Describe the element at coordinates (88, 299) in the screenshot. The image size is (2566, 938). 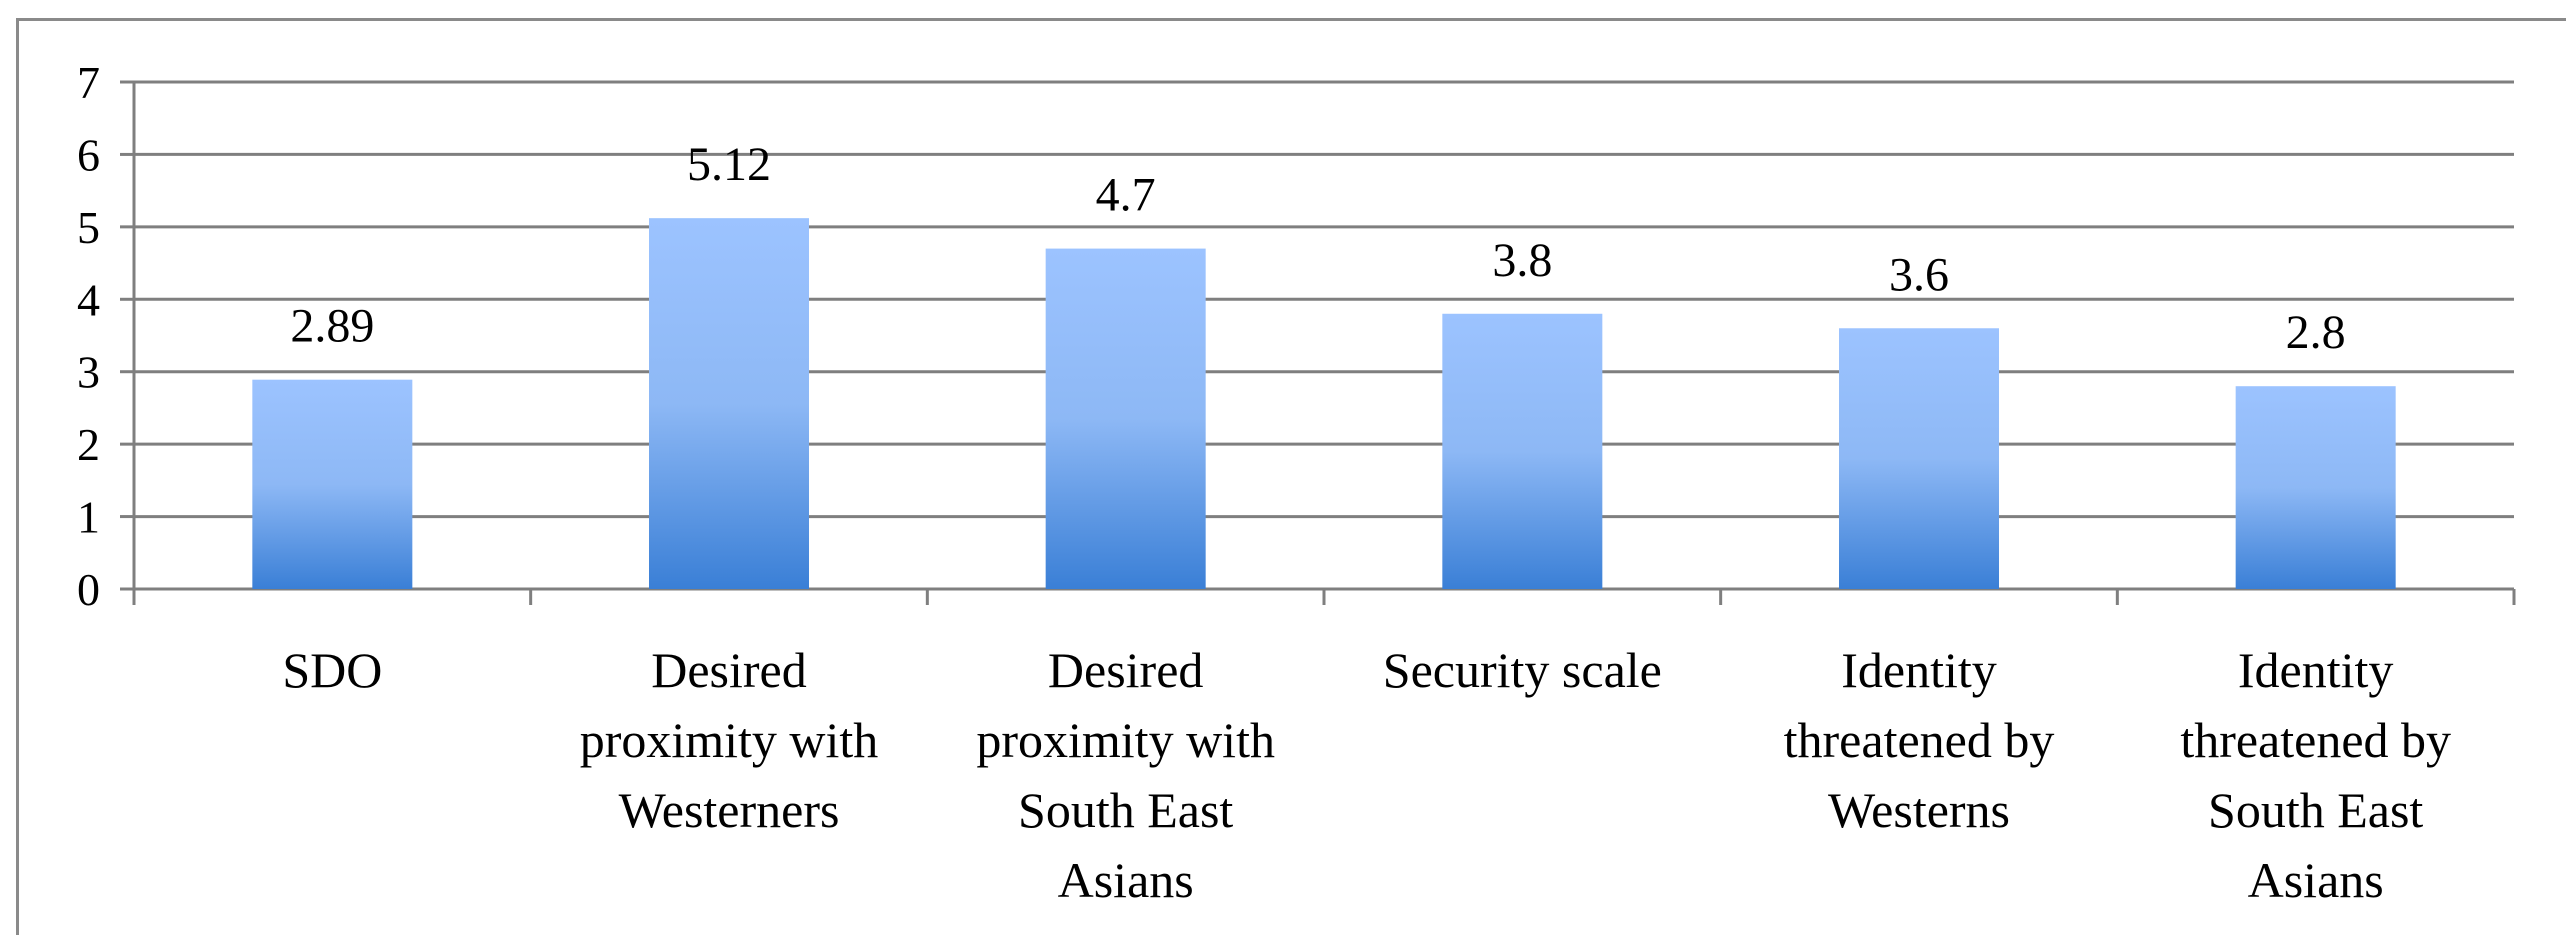
I see `y-tick-label: 4` at that location.